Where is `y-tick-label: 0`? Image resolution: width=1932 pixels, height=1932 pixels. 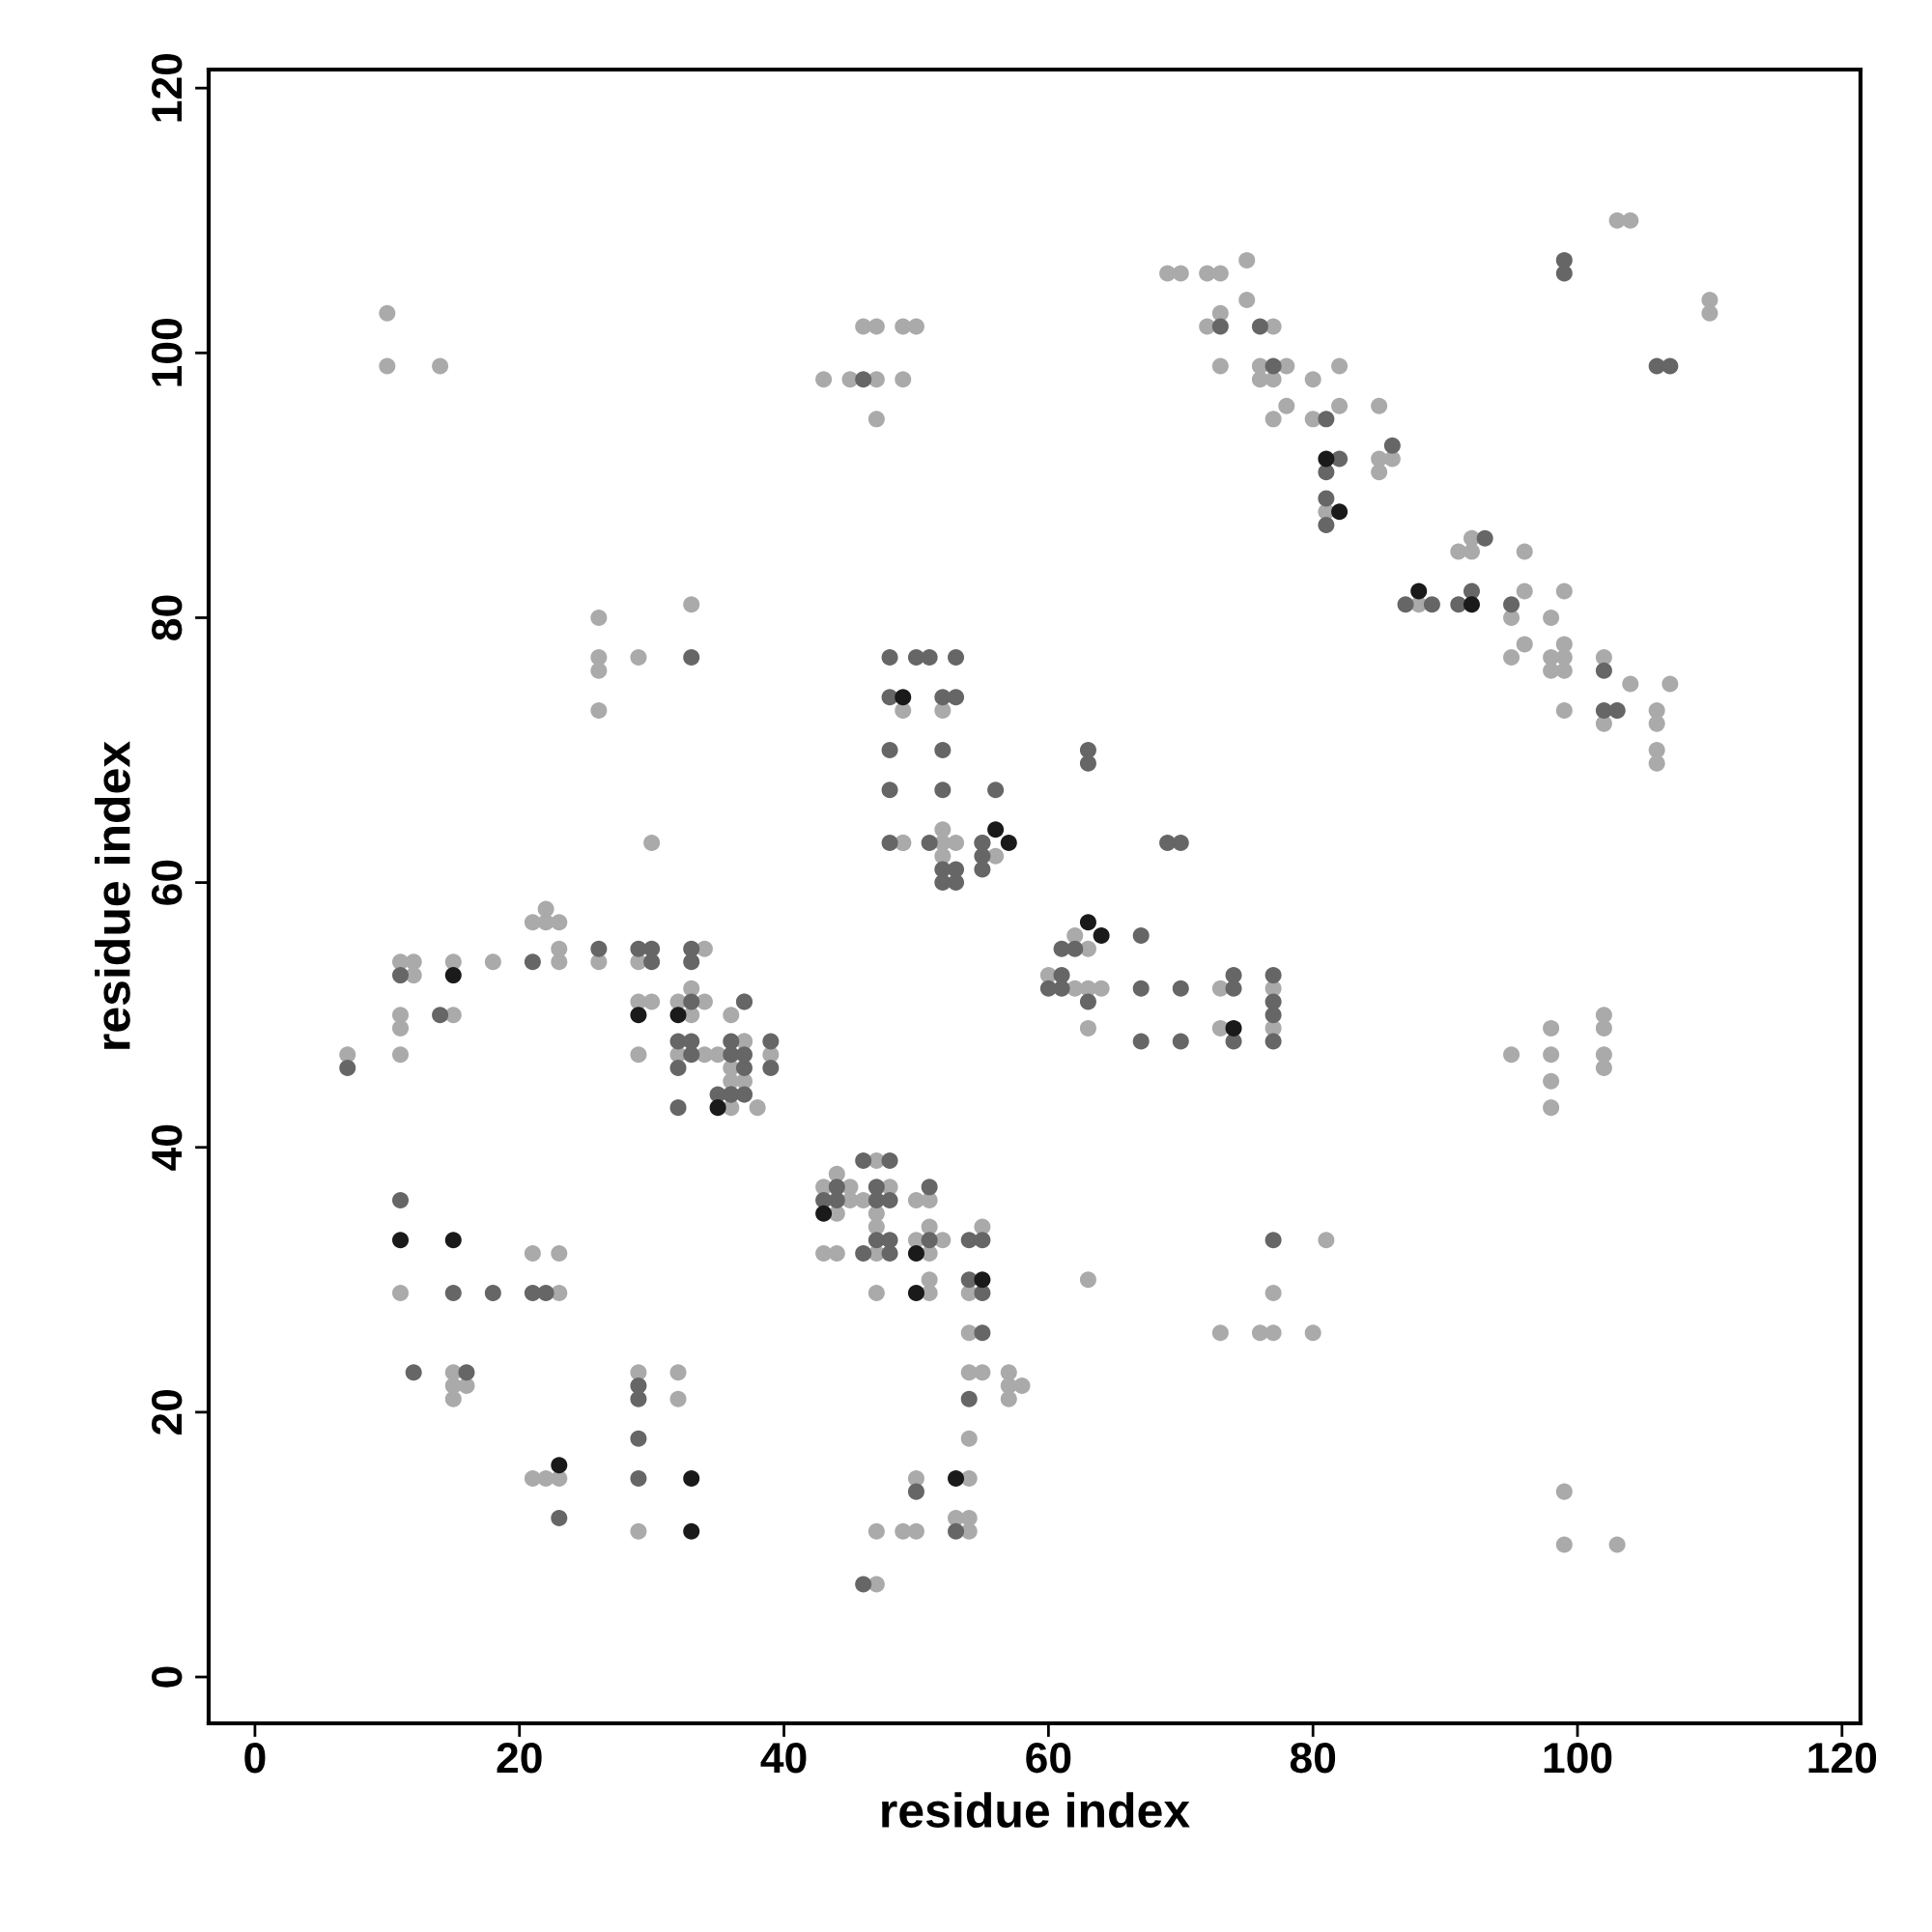 y-tick-label: 0 is located at coordinates (167, 1677).